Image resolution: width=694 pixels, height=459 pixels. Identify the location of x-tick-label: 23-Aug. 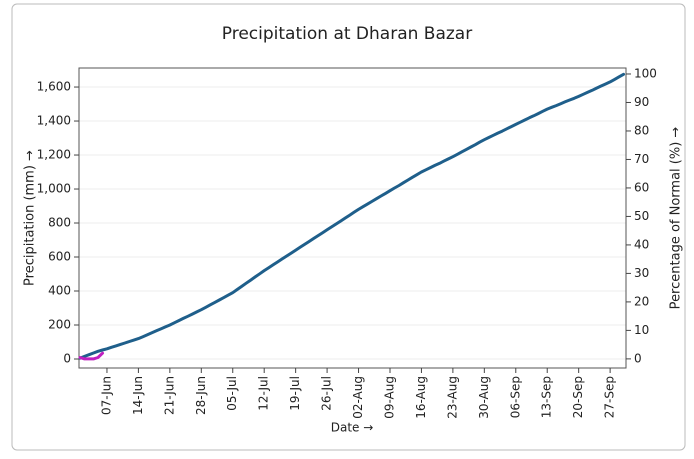
(452, 397).